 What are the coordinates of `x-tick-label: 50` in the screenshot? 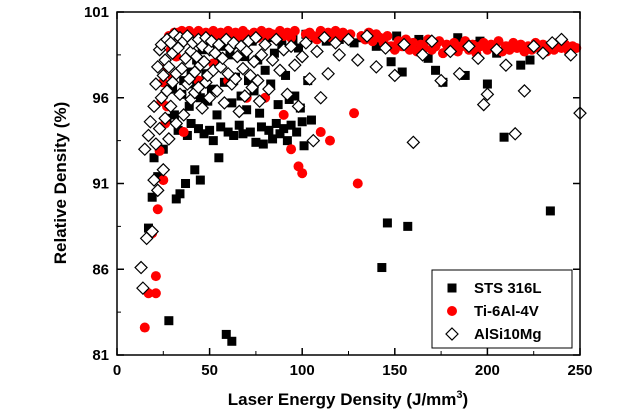 It's located at (209, 370).